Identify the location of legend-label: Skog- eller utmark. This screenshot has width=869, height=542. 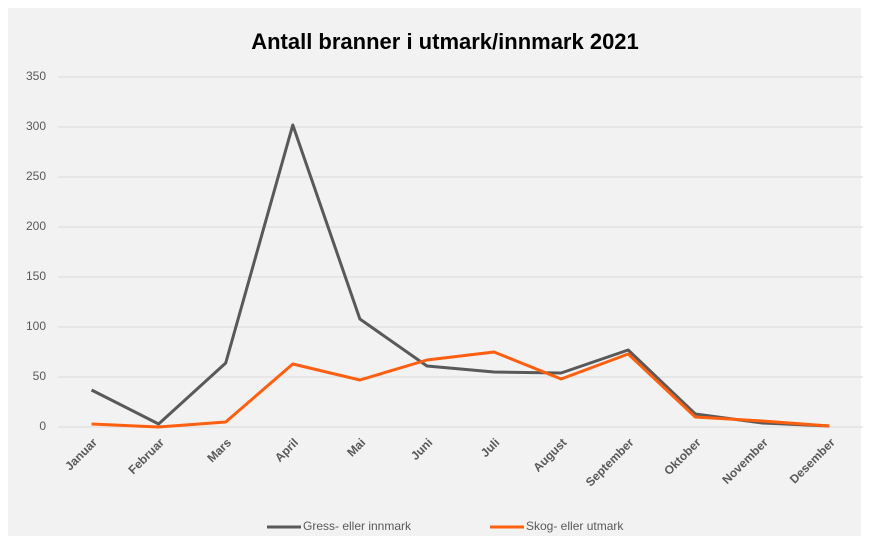
(575, 526).